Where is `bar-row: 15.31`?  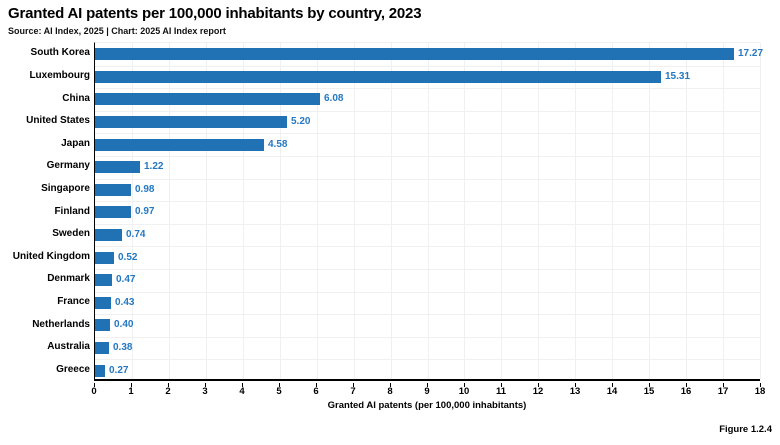 bar-row: 15.31 is located at coordinates (427, 77).